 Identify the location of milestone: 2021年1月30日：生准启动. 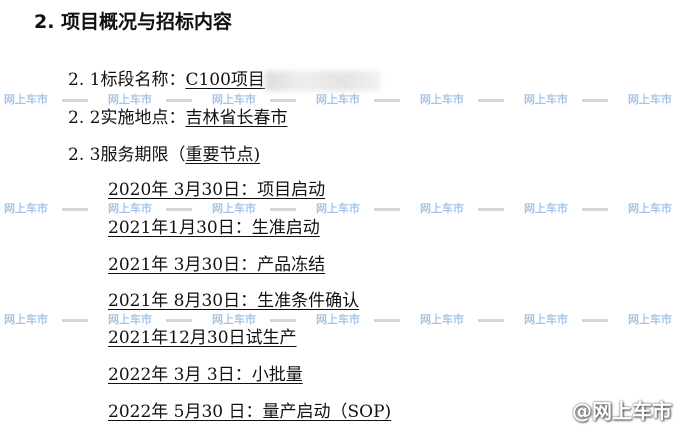
(214, 228).